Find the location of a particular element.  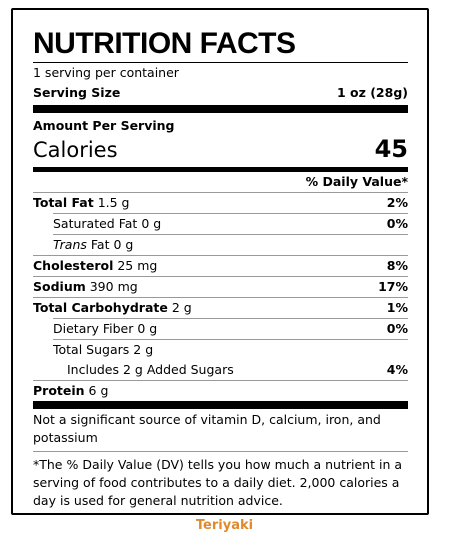

amount-text: Amount Per Serving is located at coordinates (104, 125).